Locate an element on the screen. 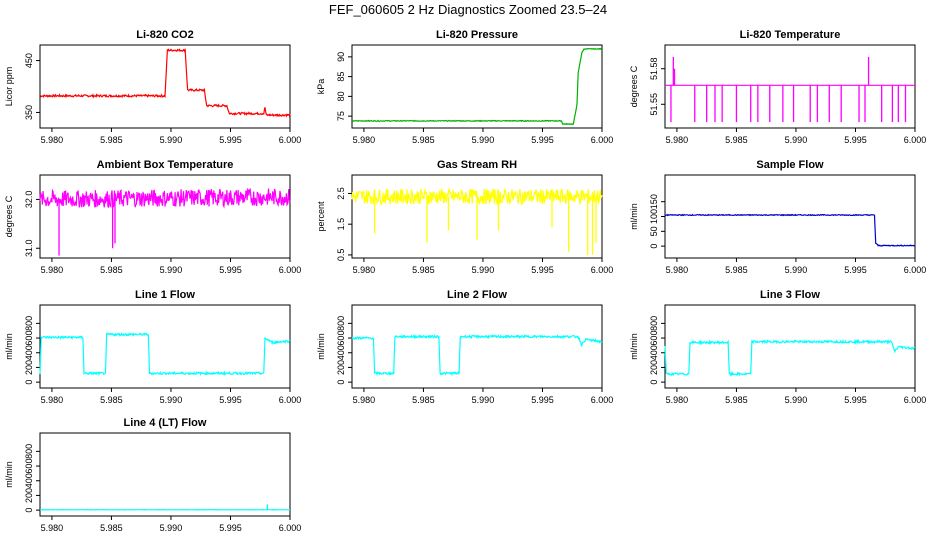  y-tick-label: 450 is located at coordinates (29, 60).